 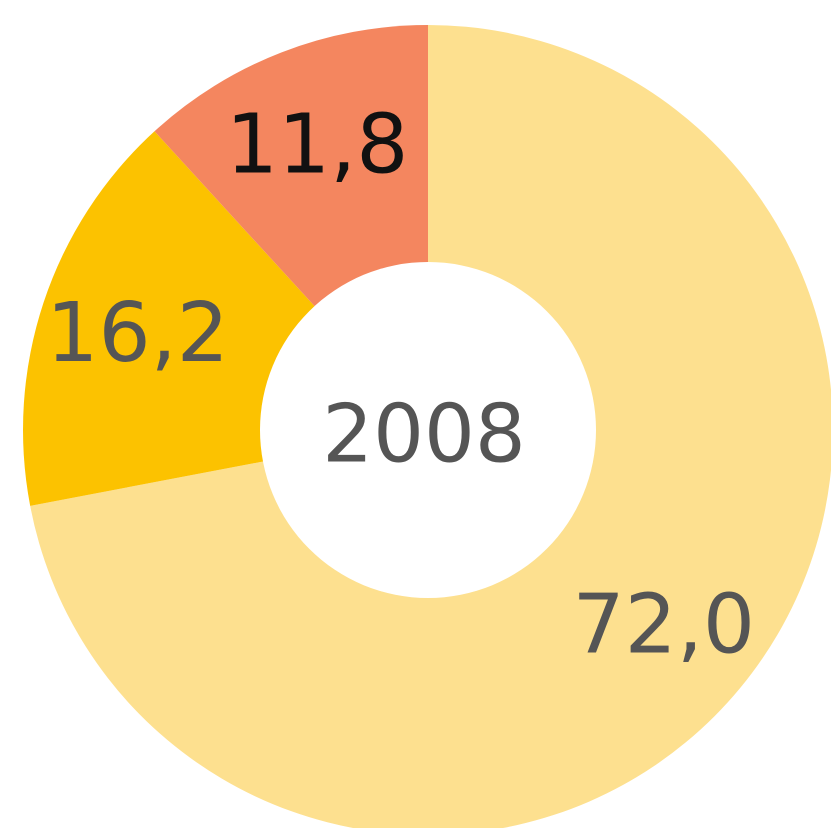 I want to click on center-label: 2008, so click(x=424, y=434).